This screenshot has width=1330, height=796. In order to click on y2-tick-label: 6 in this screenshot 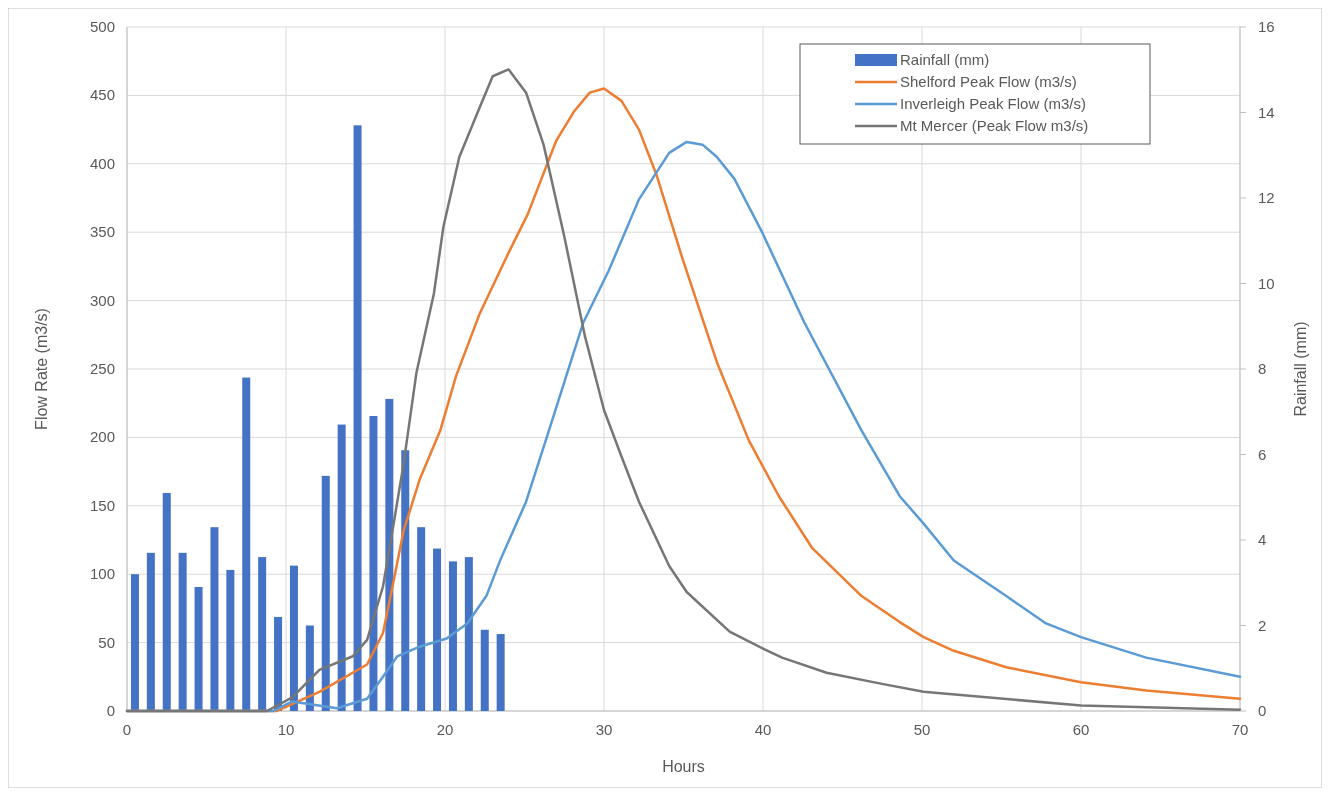, I will do `click(1262, 454)`.